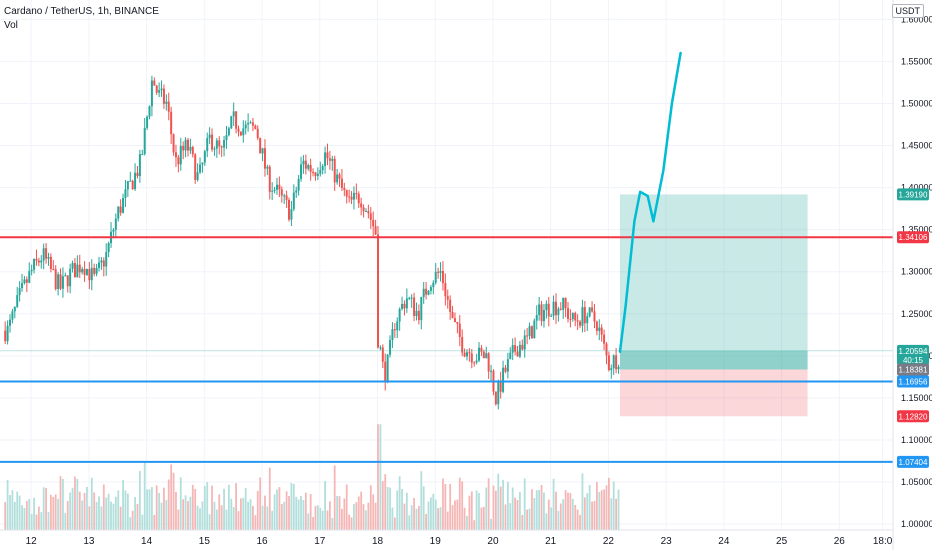 The image size is (932, 550). What do you see at coordinates (916, 146) in the screenshot?
I see `y-tick-label: 1.45000` at bounding box center [916, 146].